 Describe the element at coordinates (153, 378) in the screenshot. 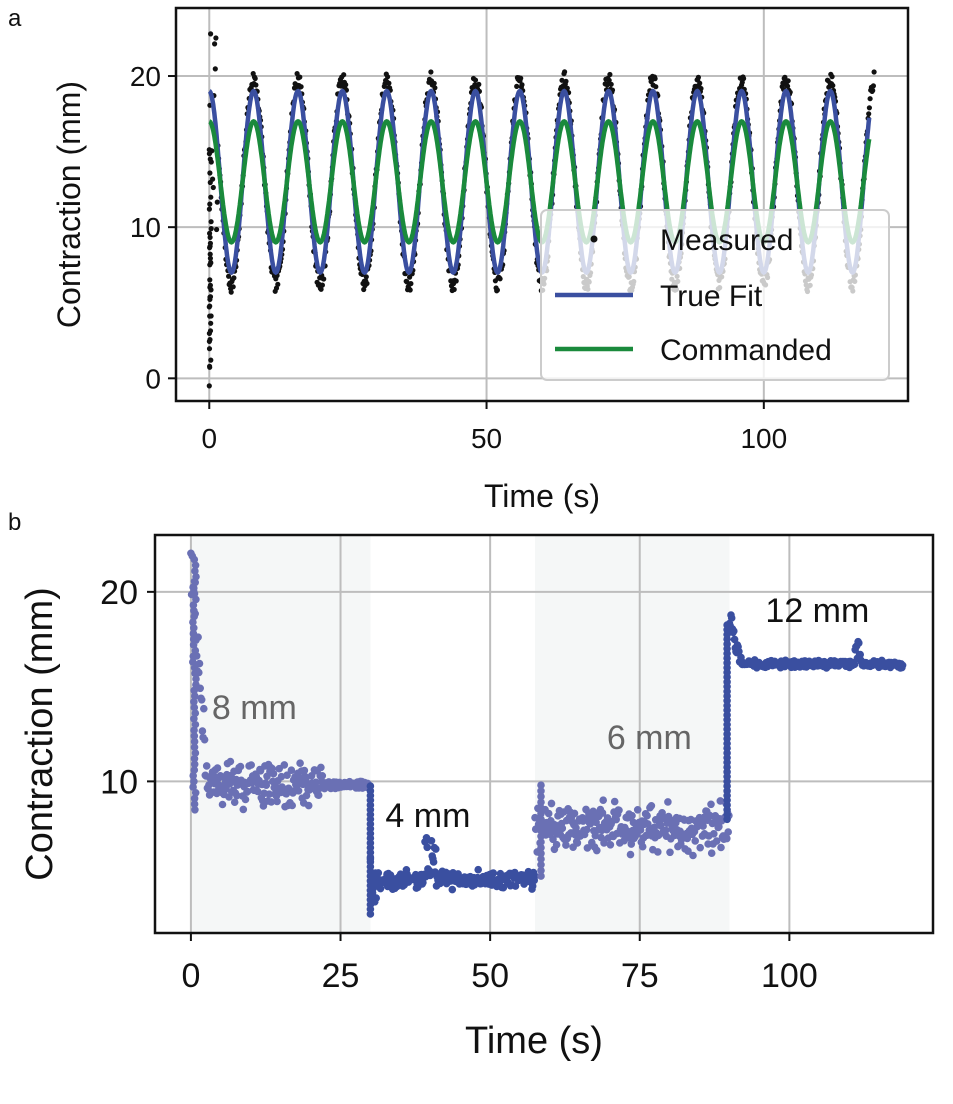

I see `panel-a-y-tick-label: 0` at that location.